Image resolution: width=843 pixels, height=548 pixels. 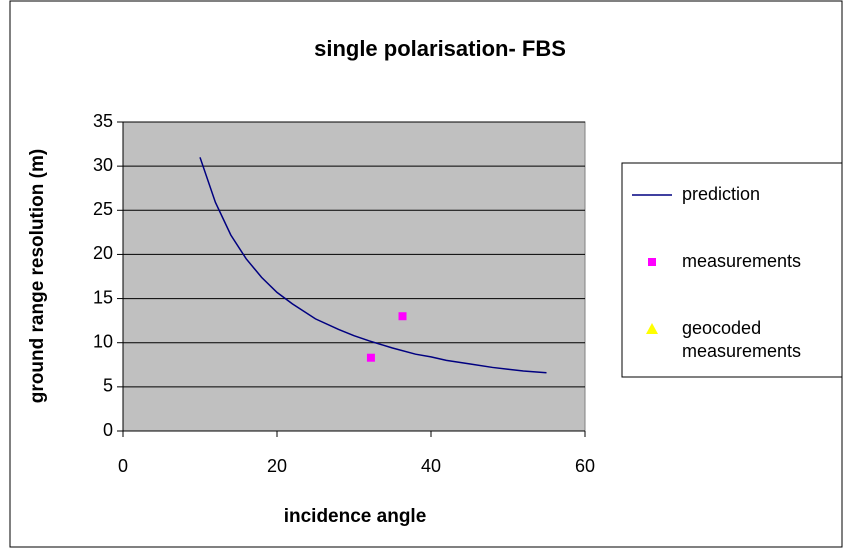 I want to click on x-tick-label: 20, so click(x=277, y=466).